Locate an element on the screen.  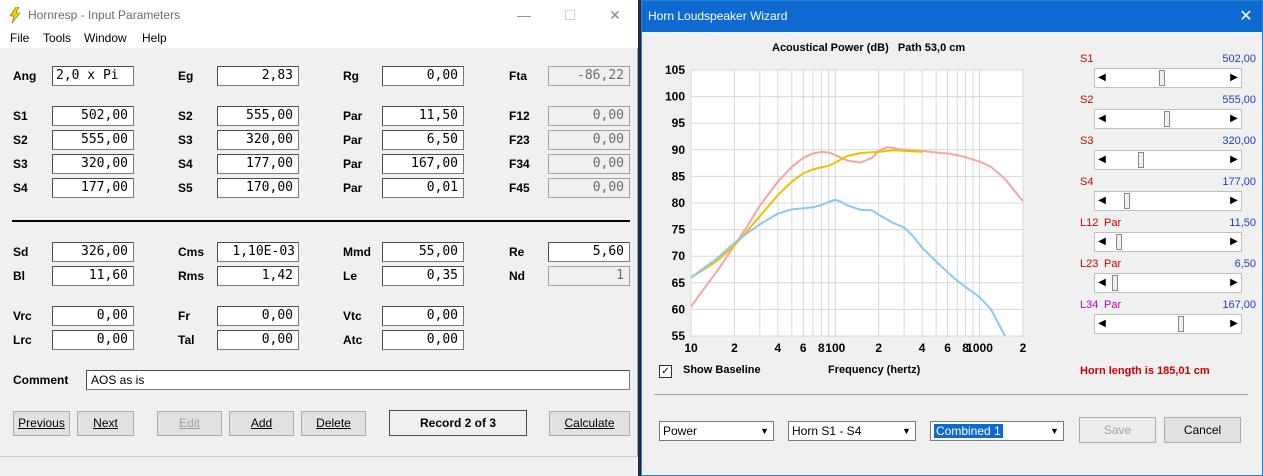
par4-field: 0,01 is located at coordinates (423, 188).